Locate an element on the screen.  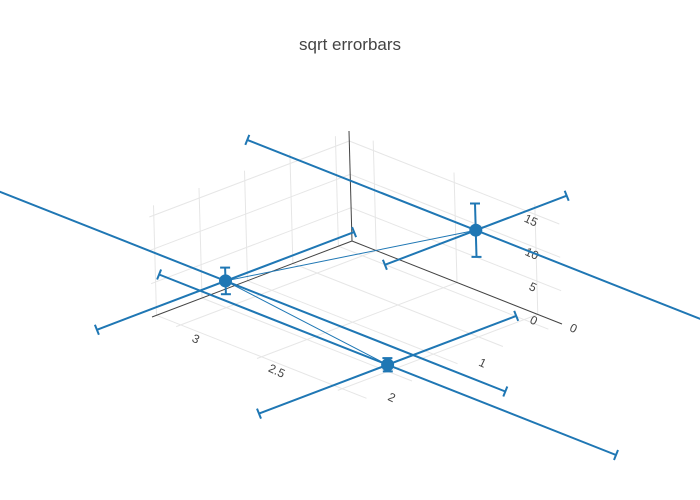
x-tick-label: 1 is located at coordinates (483, 363).